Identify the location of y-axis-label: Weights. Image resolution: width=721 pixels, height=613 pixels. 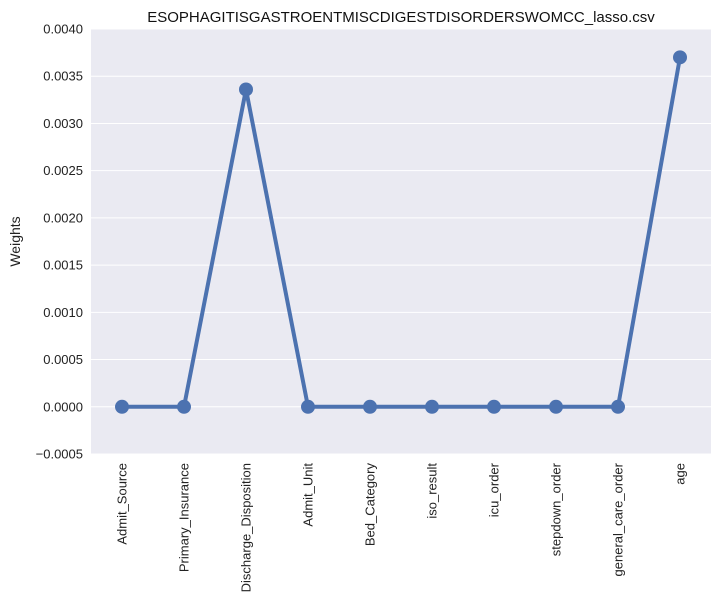
(15, 241).